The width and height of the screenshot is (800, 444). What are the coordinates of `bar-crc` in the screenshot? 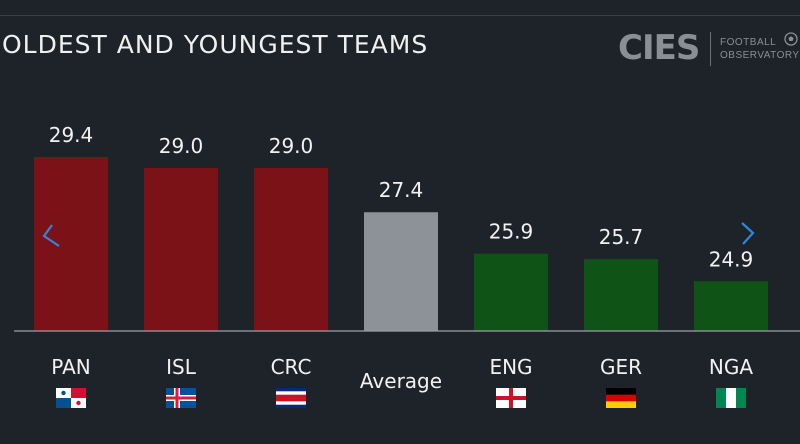 It's located at (291, 249).